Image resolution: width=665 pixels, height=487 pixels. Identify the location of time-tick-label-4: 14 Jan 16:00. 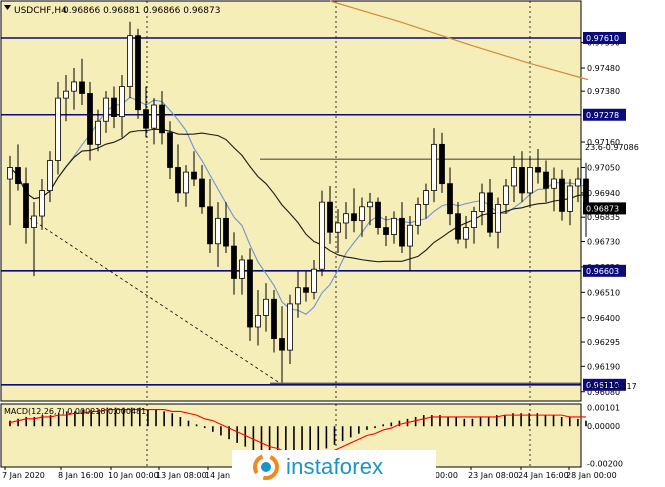
(230, 475).